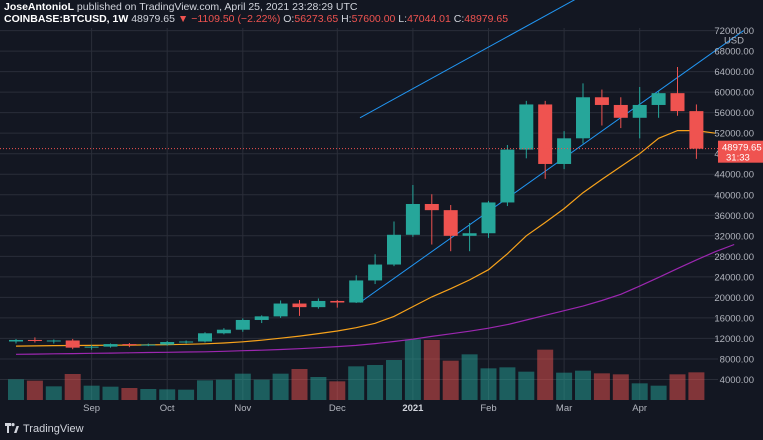 This screenshot has height=440, width=763. I want to click on high-label: H:, so click(346, 19).